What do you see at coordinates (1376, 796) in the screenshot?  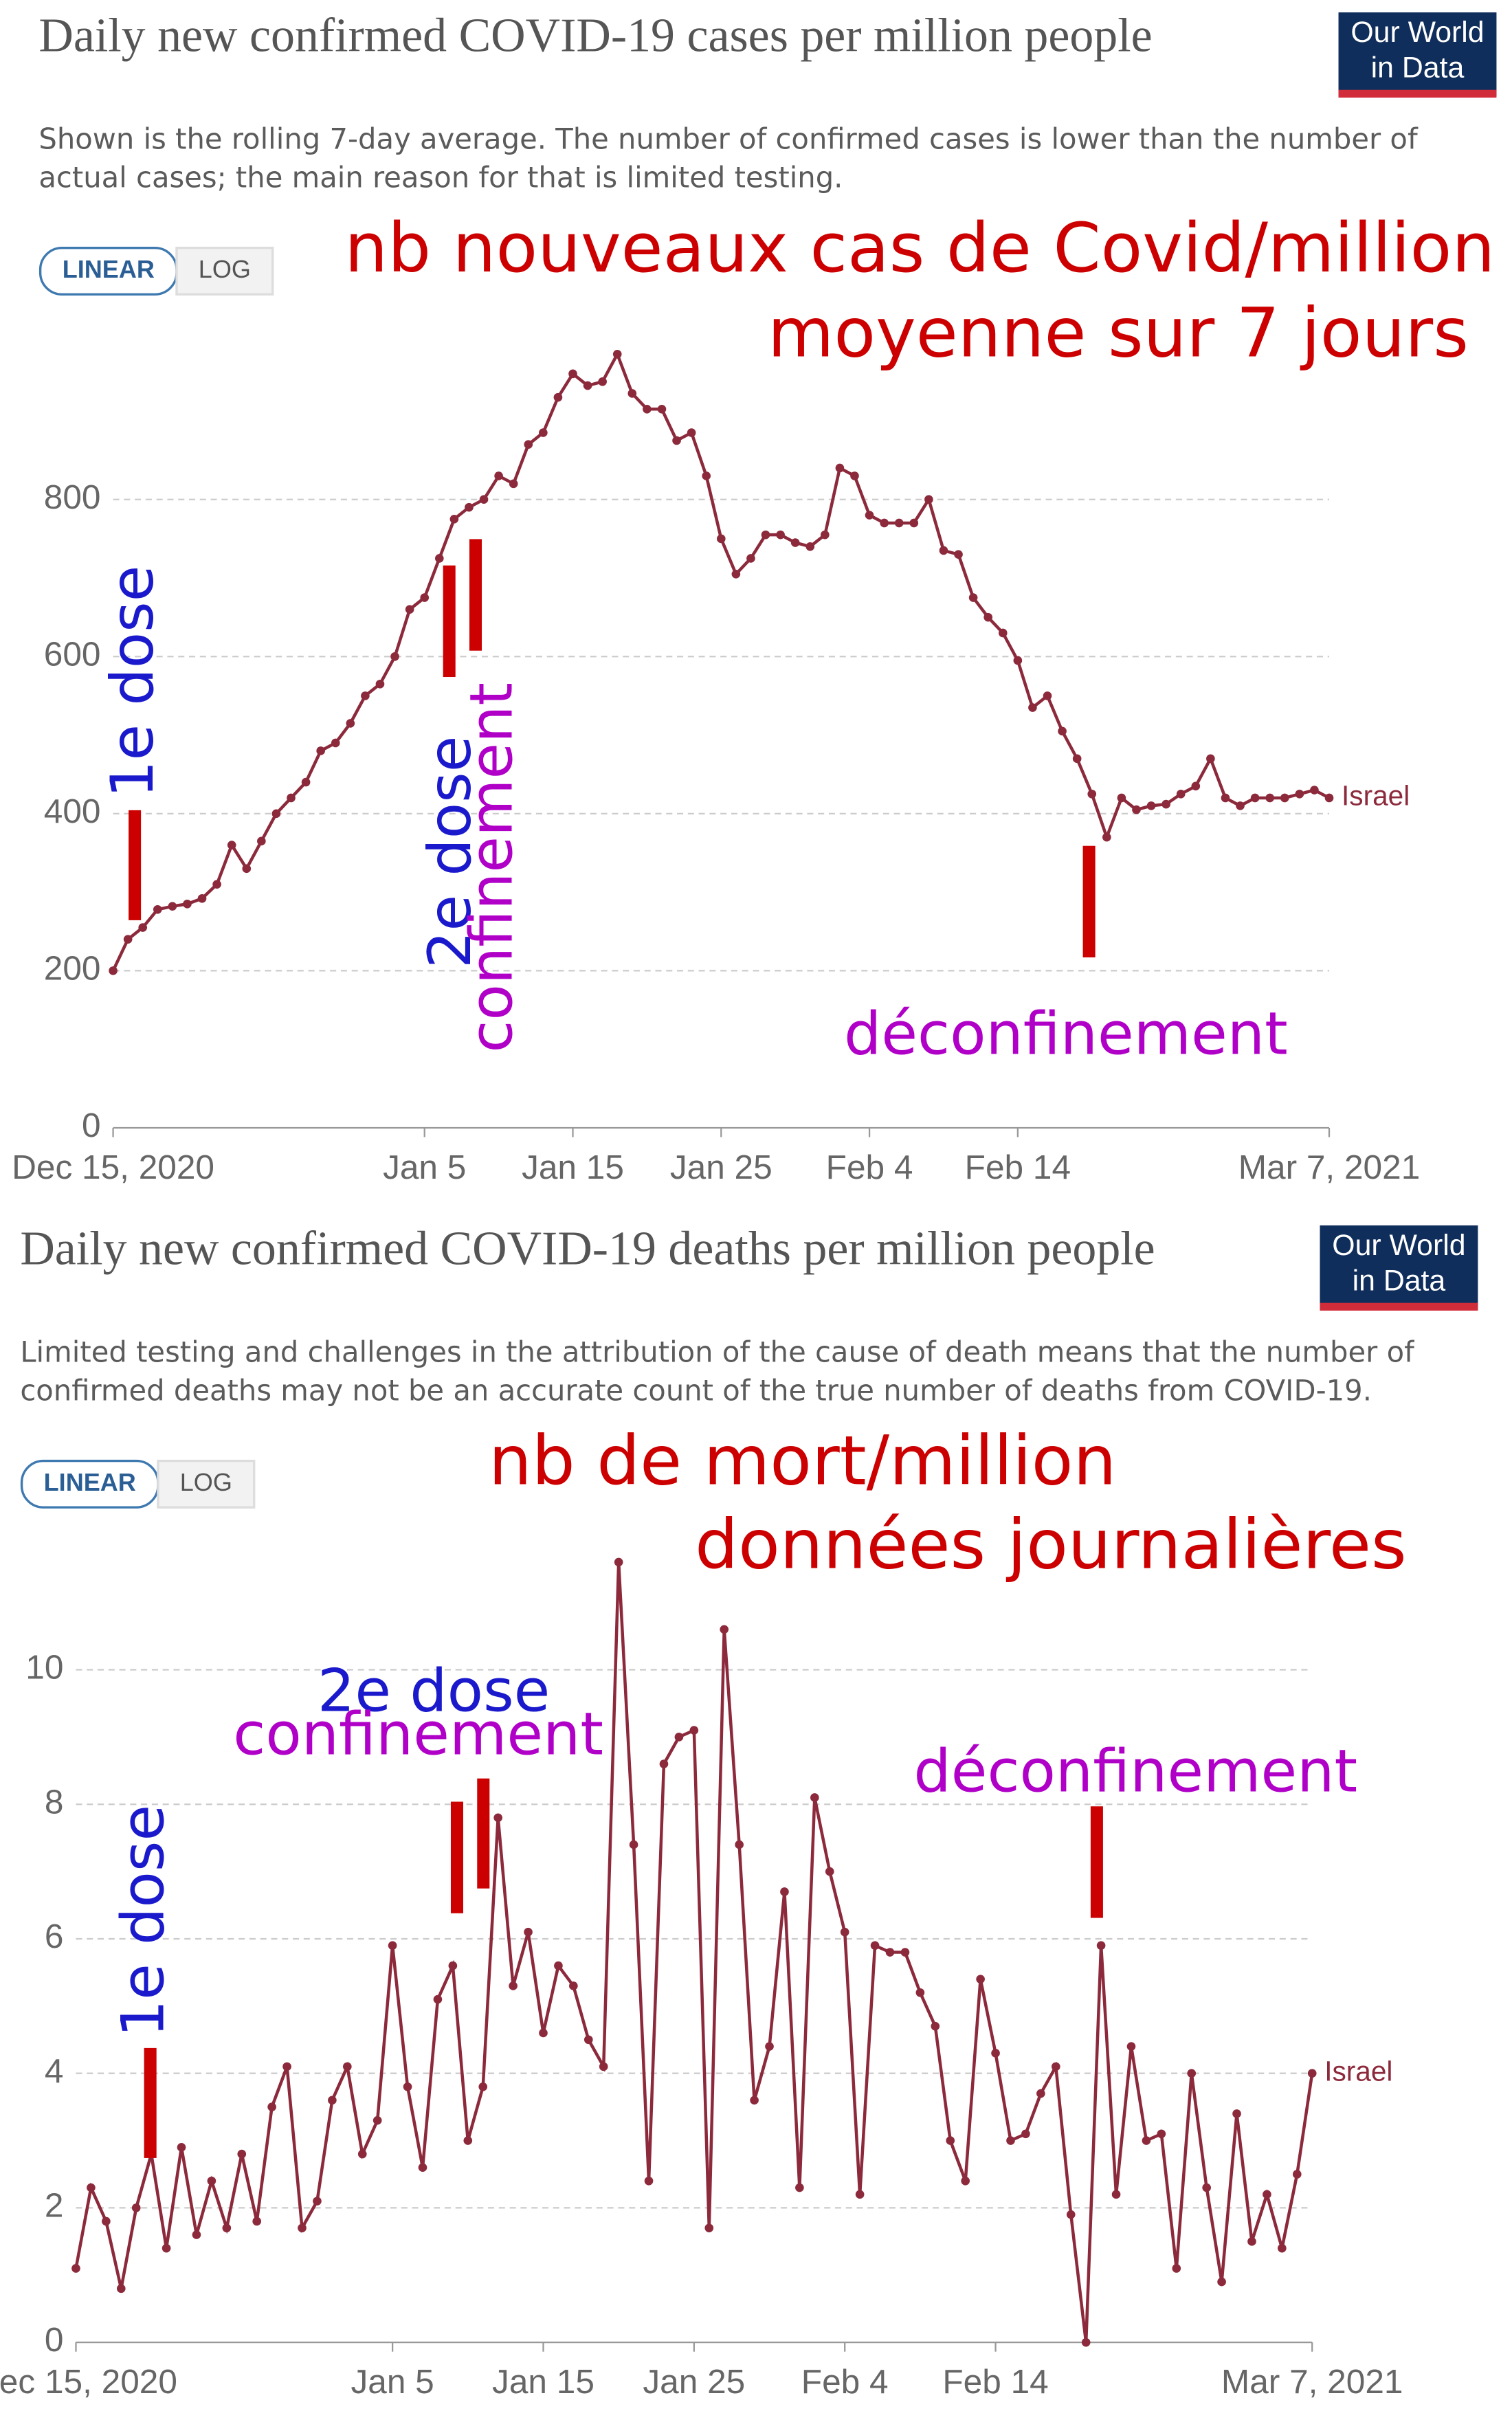 I see `series-label: Israel` at bounding box center [1376, 796].